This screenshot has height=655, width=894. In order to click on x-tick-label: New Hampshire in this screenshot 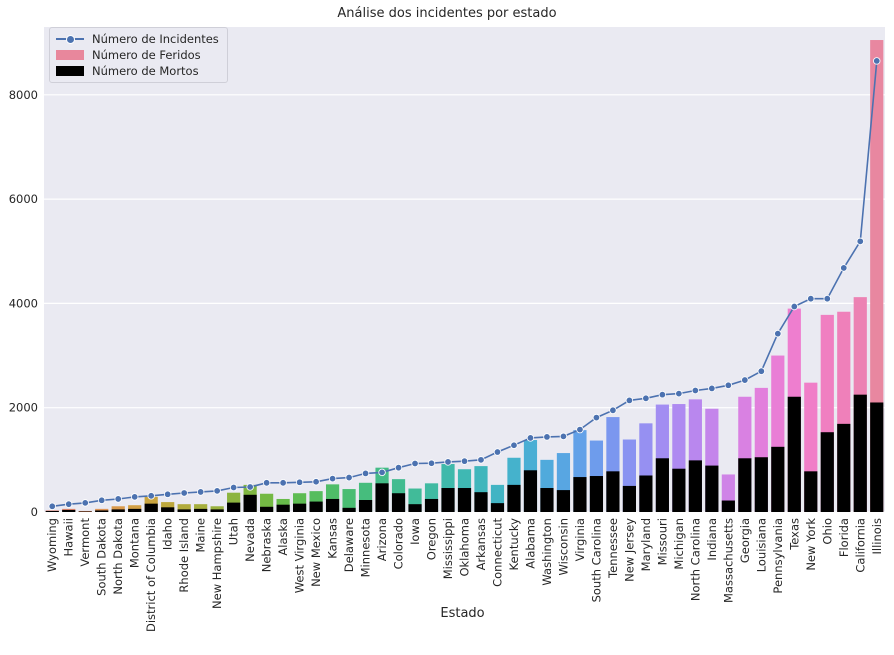, I will do `click(217, 563)`.